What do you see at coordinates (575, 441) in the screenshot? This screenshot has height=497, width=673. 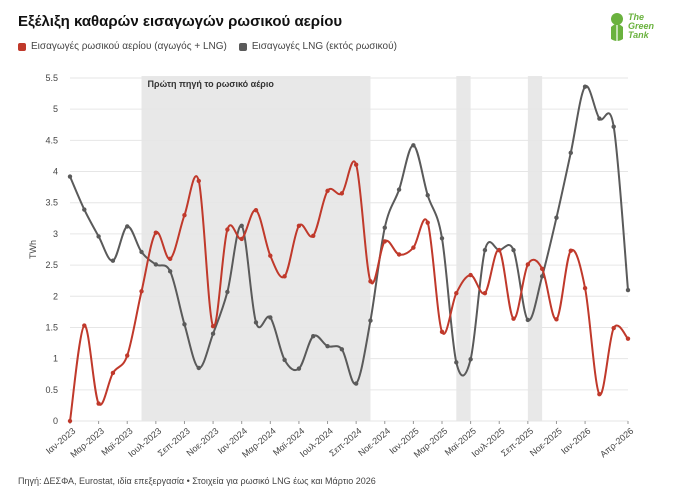 I see `x-tick-label: Ιαν-2026` at bounding box center [575, 441].